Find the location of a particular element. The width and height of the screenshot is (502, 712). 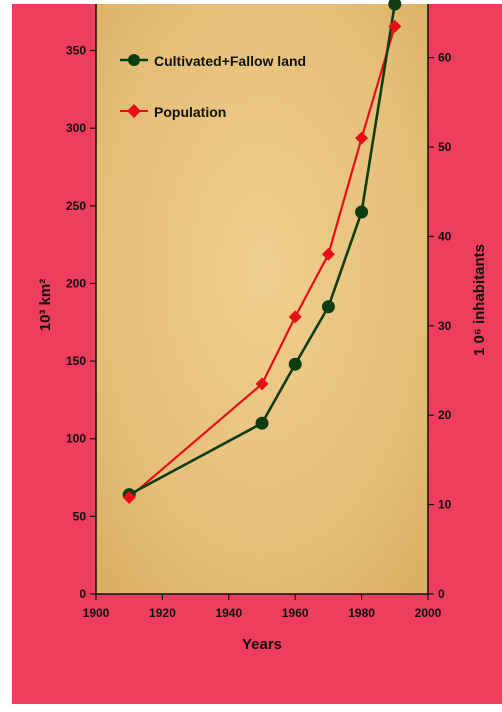

y-right-tick-label: 0 is located at coordinates (441, 594).